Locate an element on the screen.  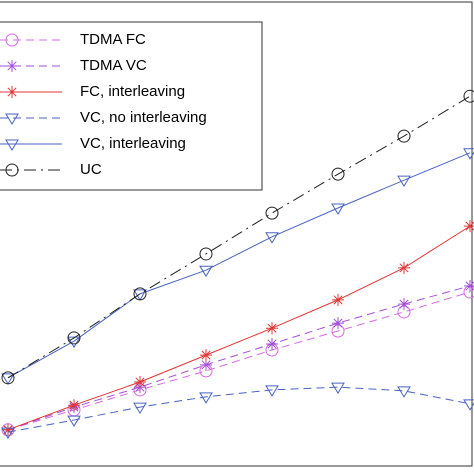
legend-label: UC is located at coordinates (91, 169).